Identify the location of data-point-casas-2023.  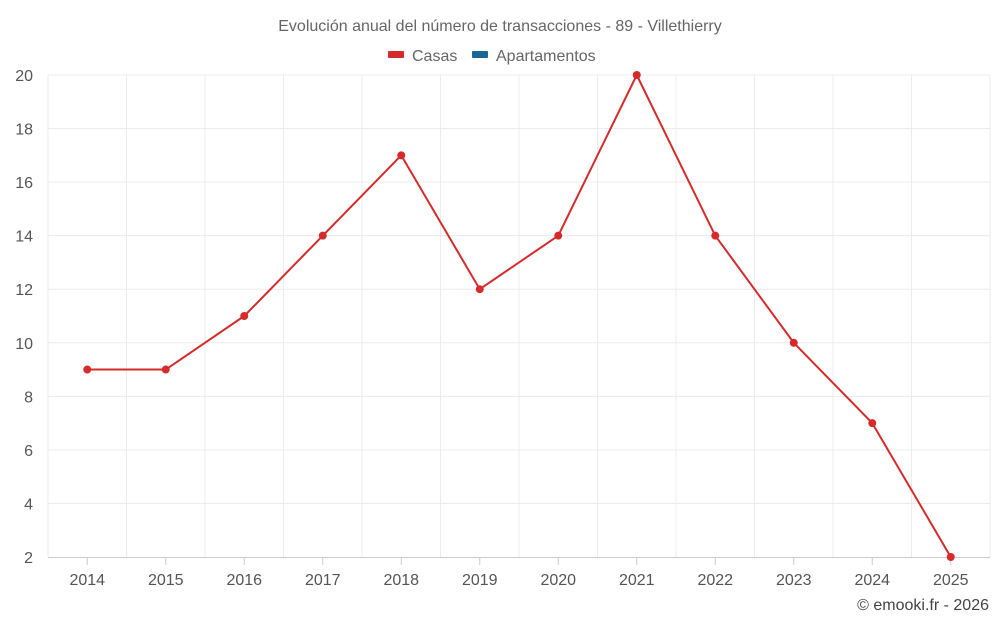
(793, 342).